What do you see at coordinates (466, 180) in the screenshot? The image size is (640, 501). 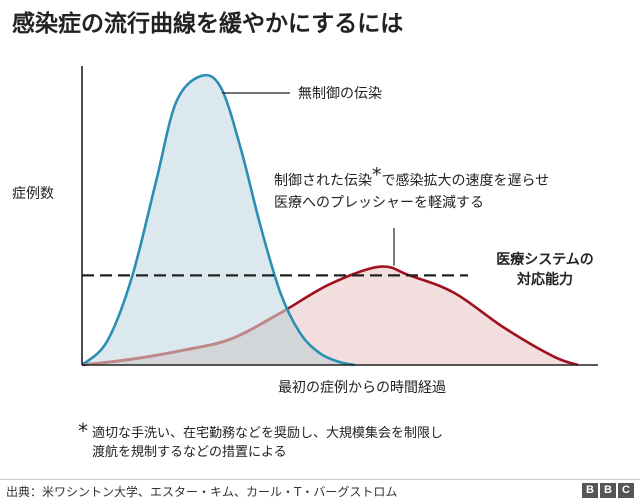 I see `controlled-annotation-part2: で感染拡大の速度を遅らせ` at bounding box center [466, 180].